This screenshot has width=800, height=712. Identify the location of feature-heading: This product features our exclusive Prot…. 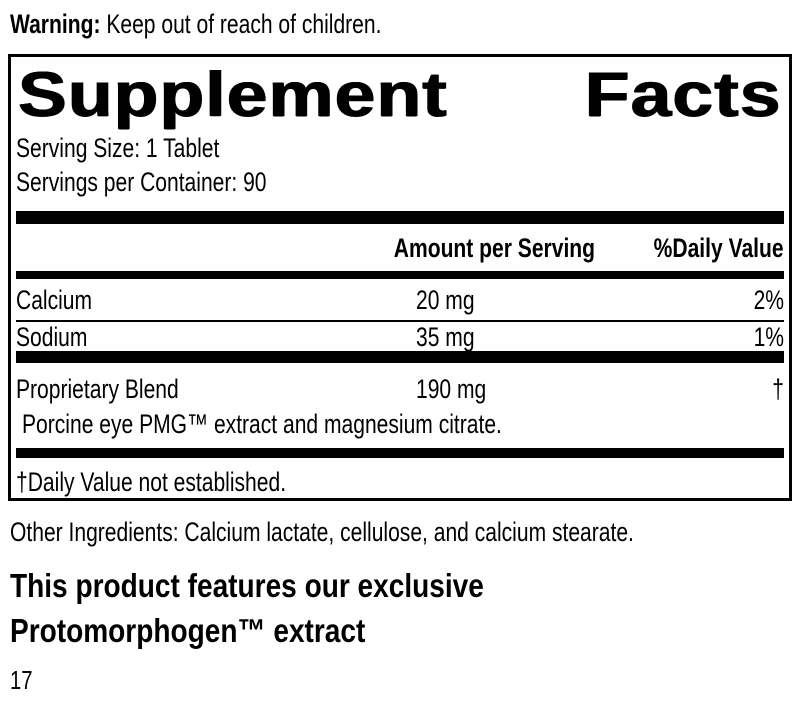
(405, 608).